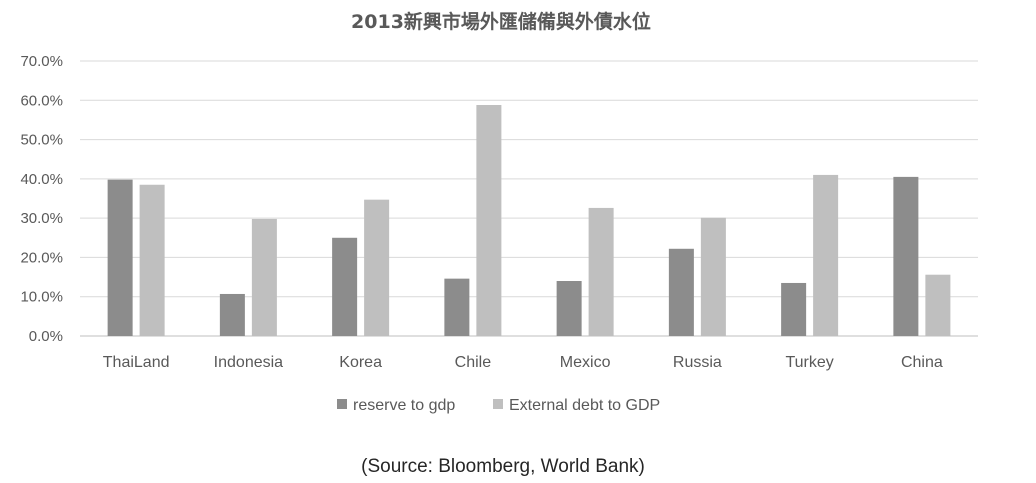  What do you see at coordinates (585, 362) in the screenshot?
I see `x-category-label: Mexico` at bounding box center [585, 362].